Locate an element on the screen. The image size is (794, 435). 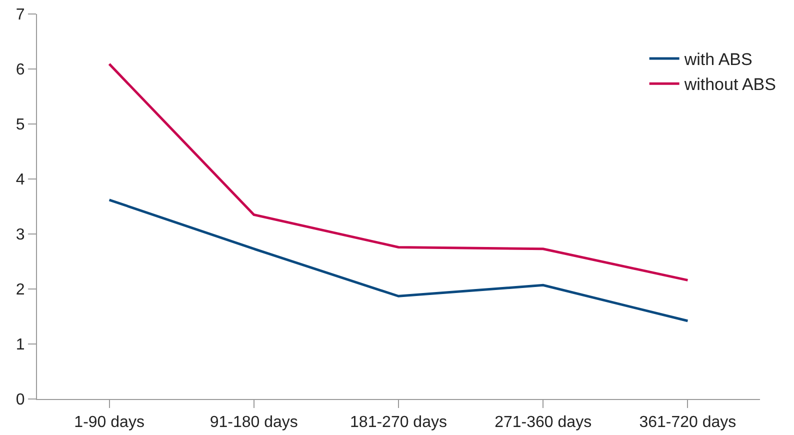
y-tick-label: 4 is located at coordinates (20, 180).